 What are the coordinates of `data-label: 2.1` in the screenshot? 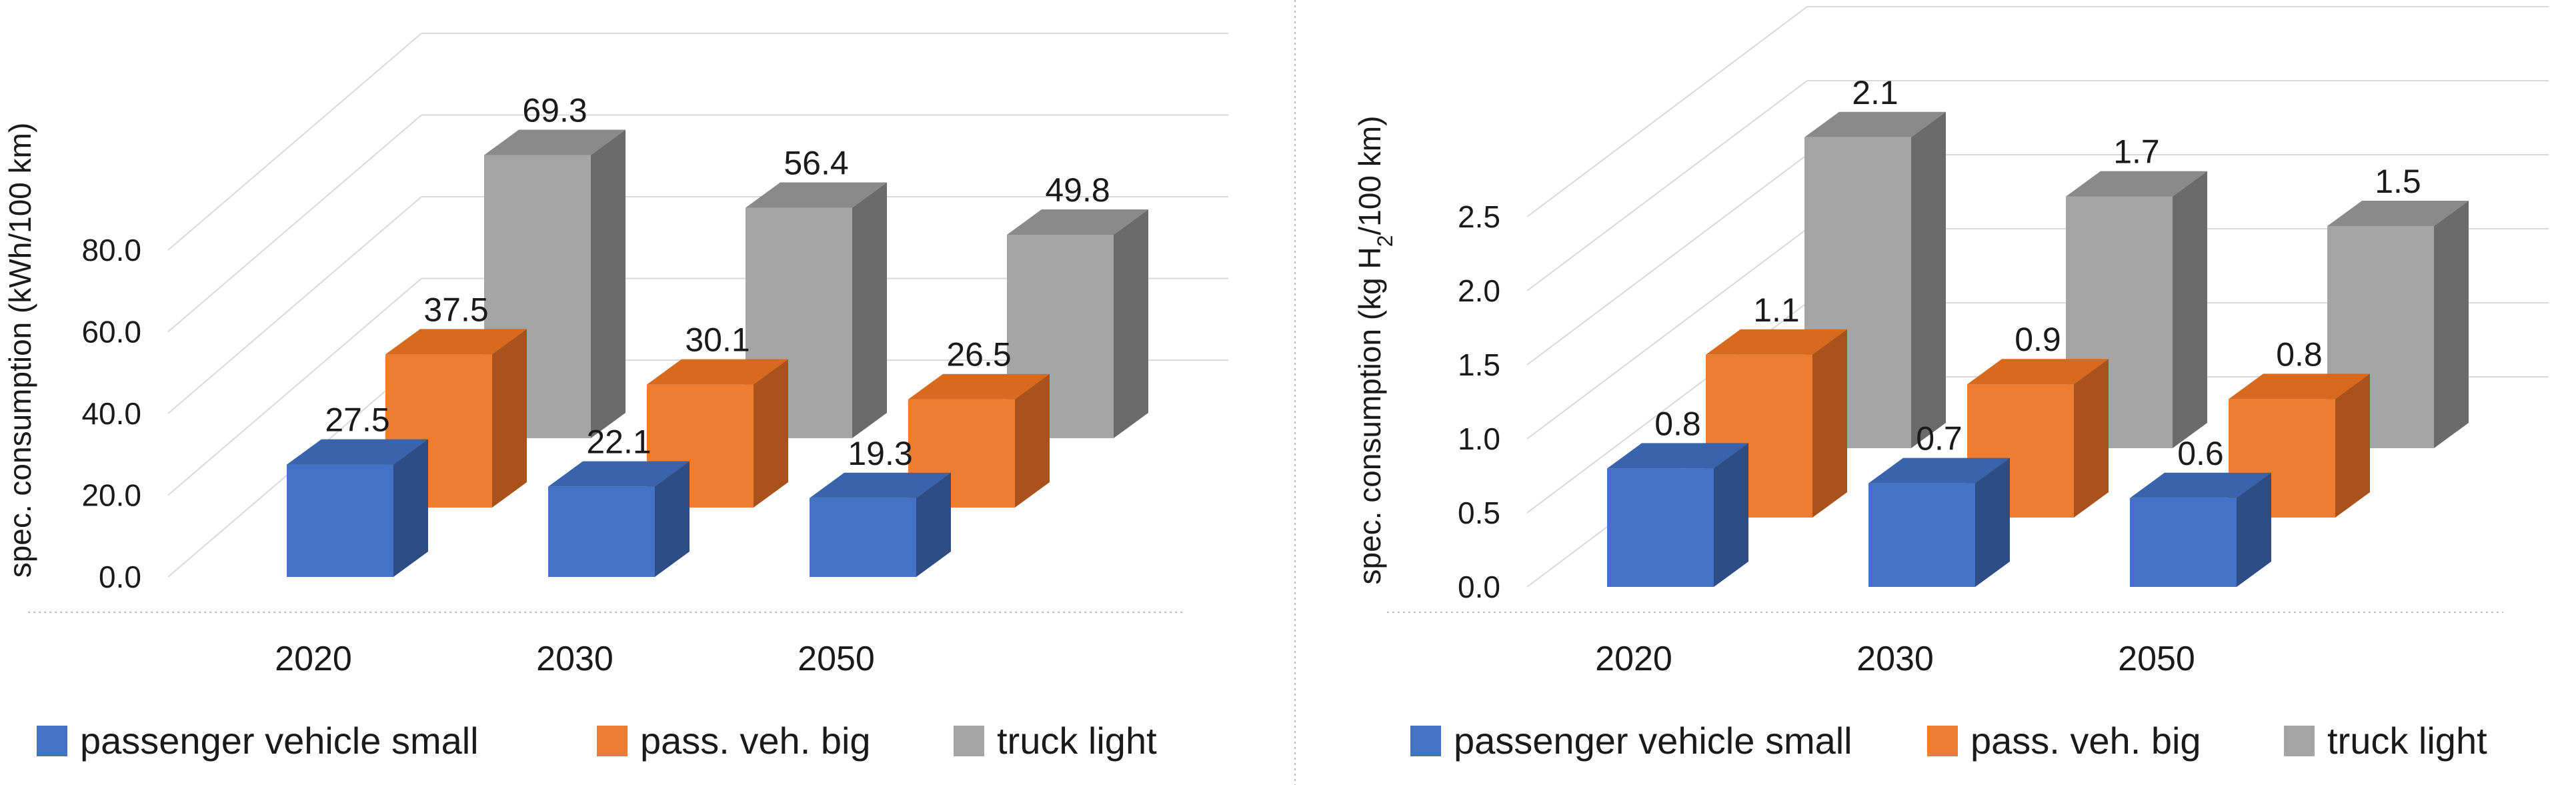 It's located at (1875, 92).